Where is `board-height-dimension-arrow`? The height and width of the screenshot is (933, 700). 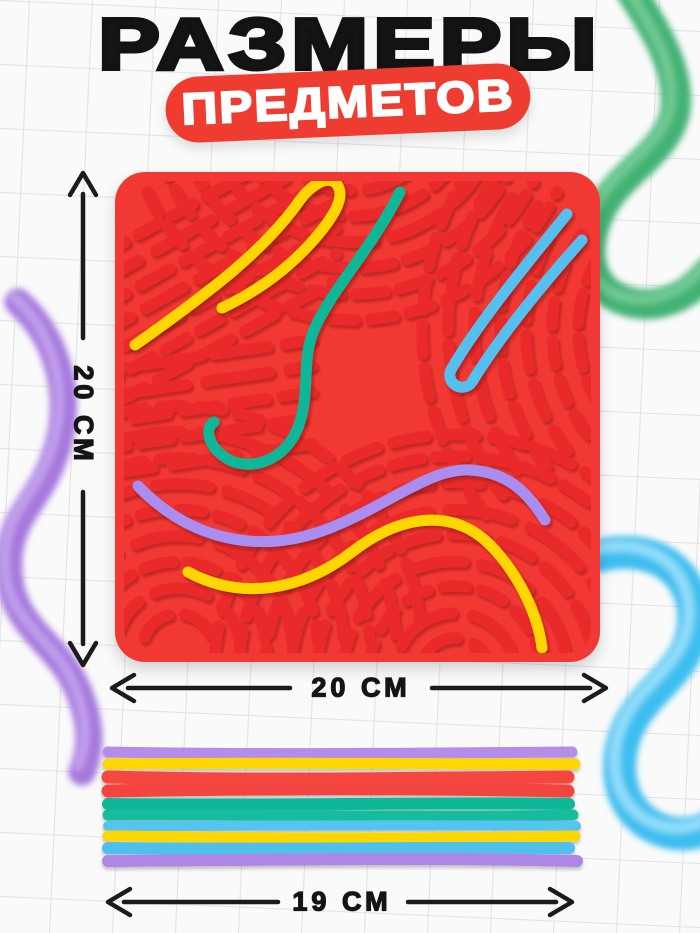
board-height-dimension-arrow is located at coordinates (83, 419).